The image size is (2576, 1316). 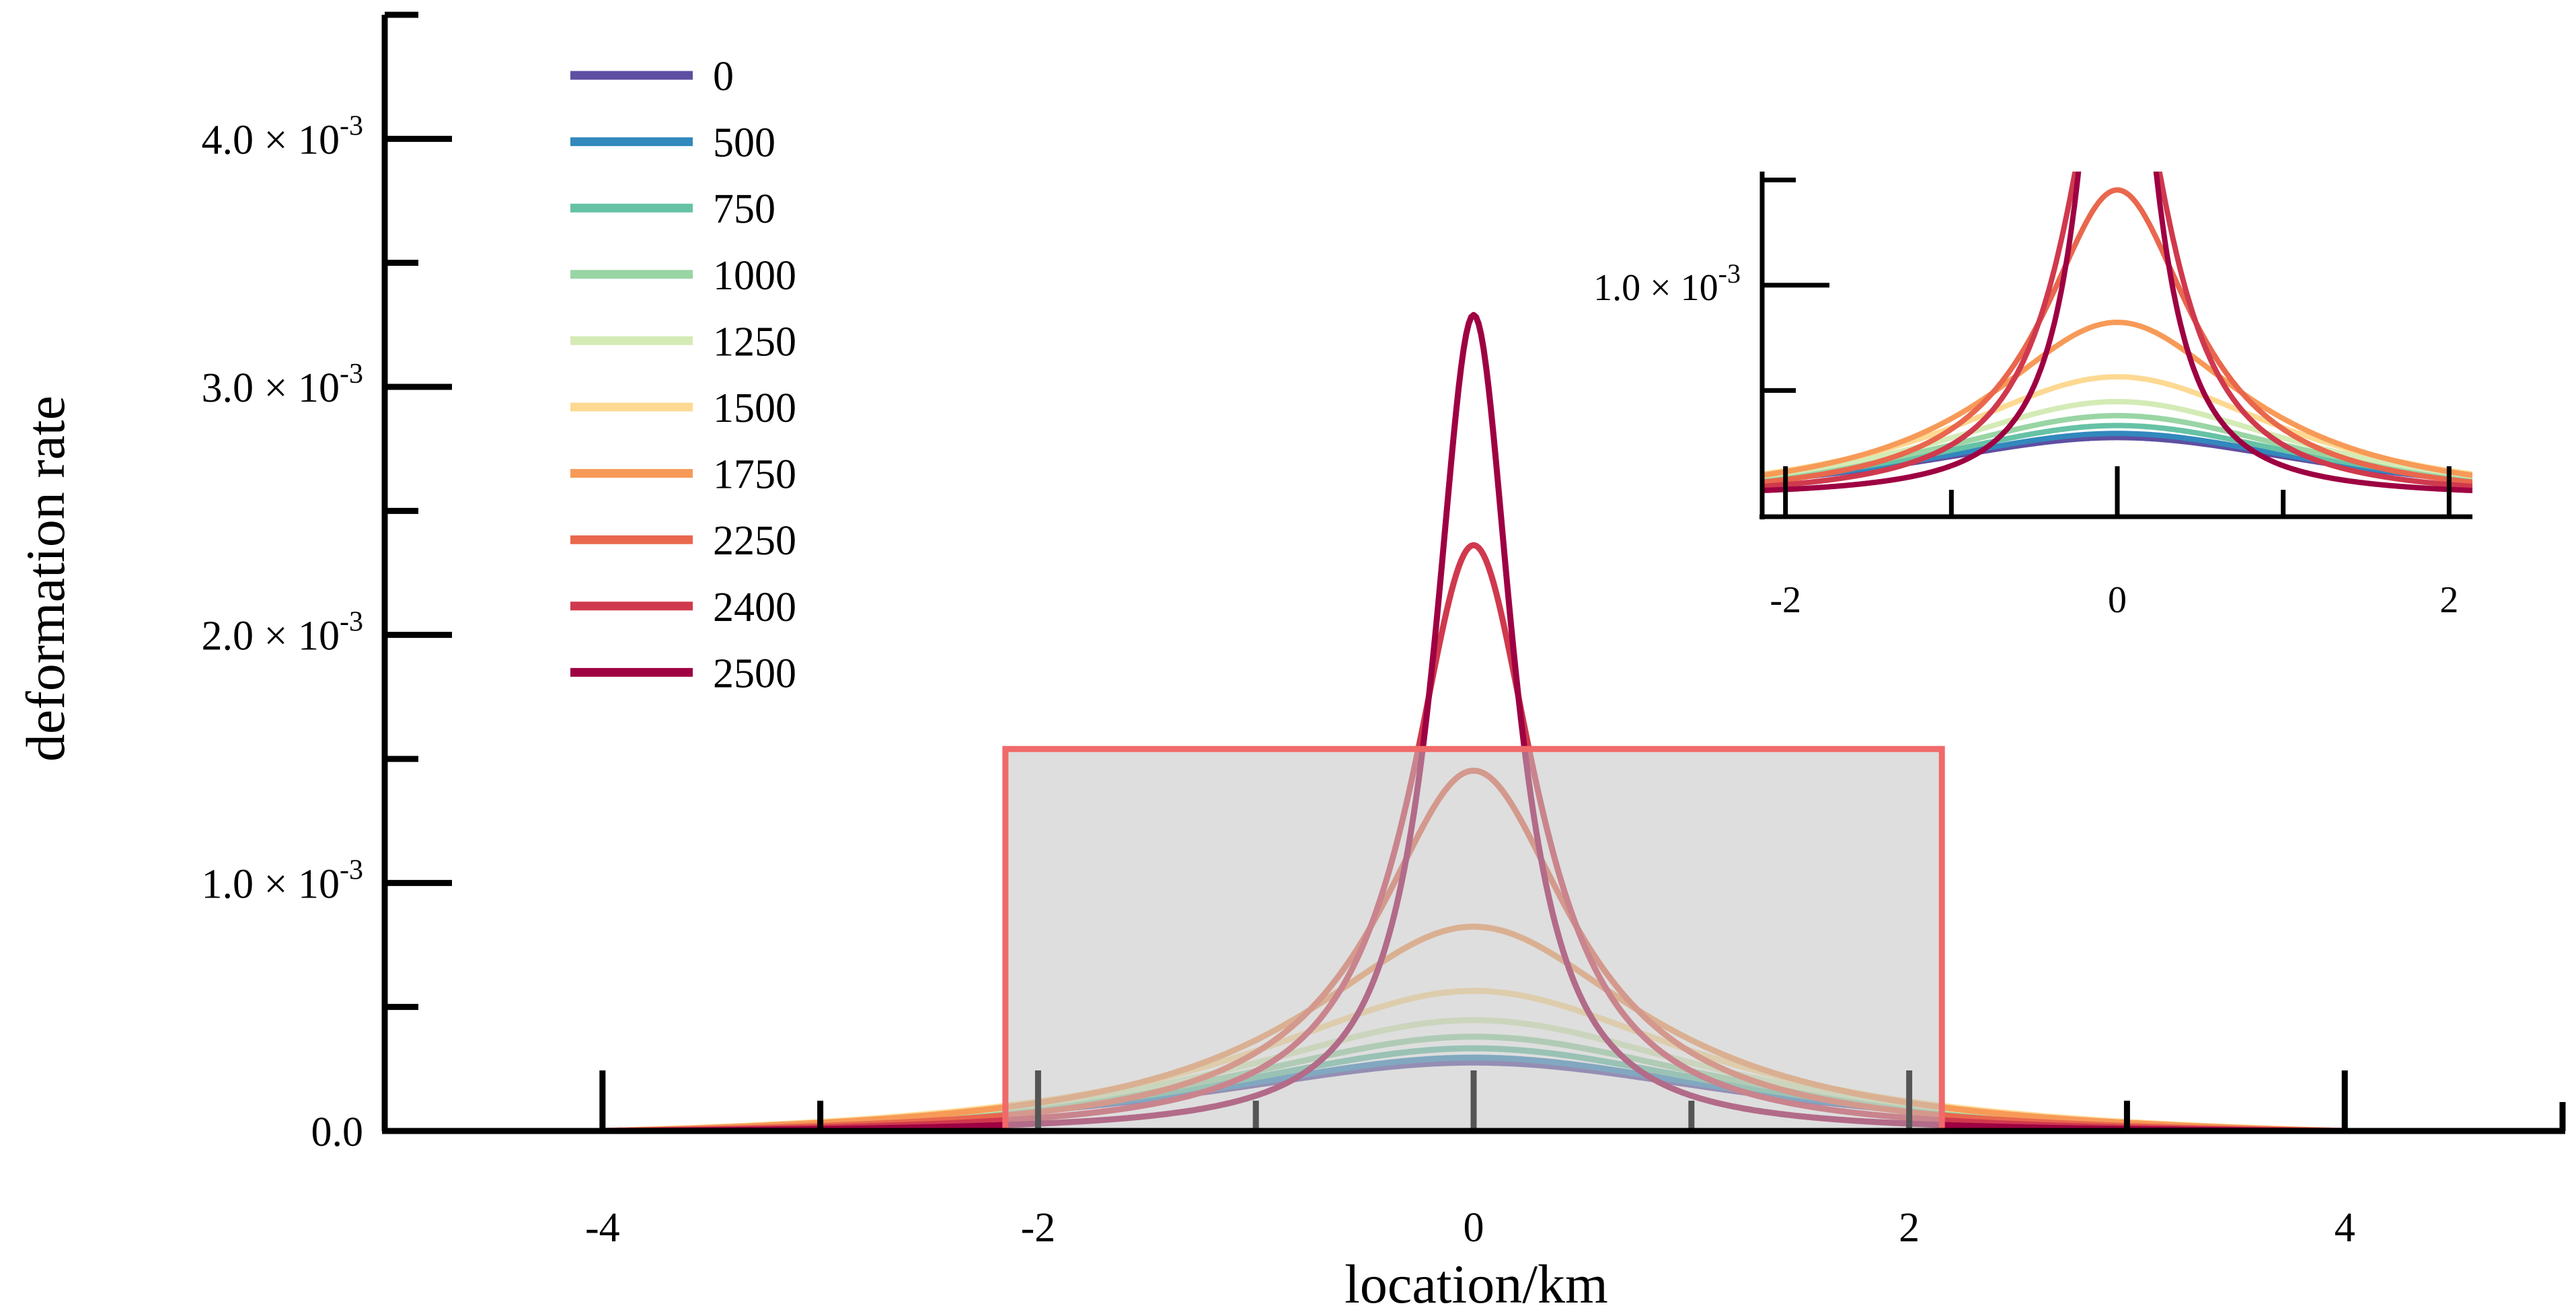 What do you see at coordinates (754, 673) in the screenshot?
I see `legend-label: 2500` at bounding box center [754, 673].